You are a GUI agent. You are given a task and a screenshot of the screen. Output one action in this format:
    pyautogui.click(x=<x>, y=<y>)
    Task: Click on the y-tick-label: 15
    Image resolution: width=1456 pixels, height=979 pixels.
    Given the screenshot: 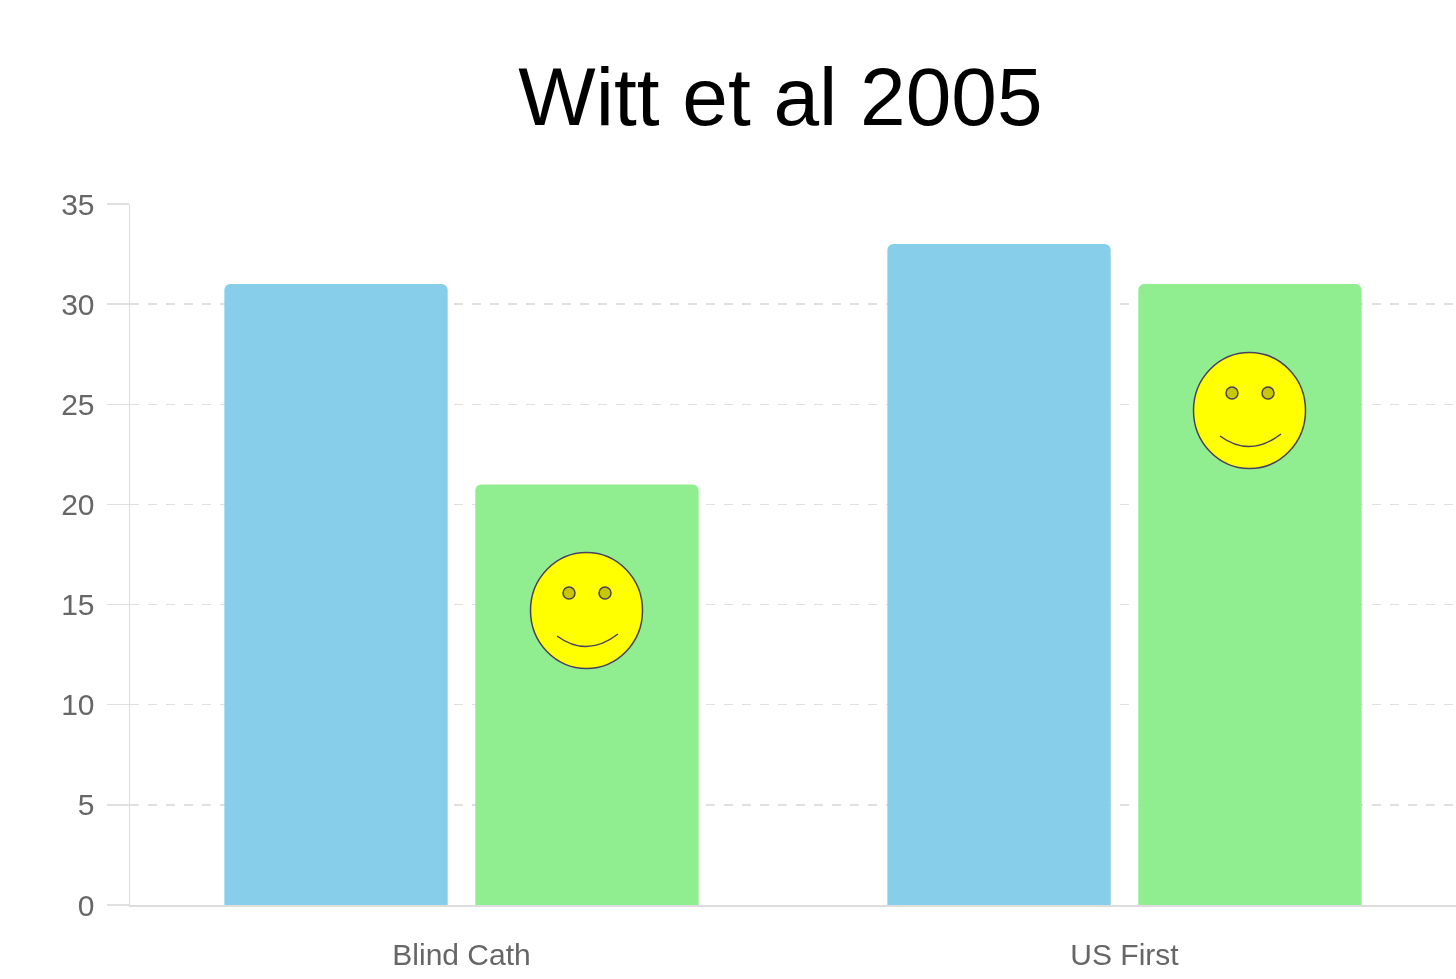 What is the action you would take?
    pyautogui.click(x=78, y=605)
    